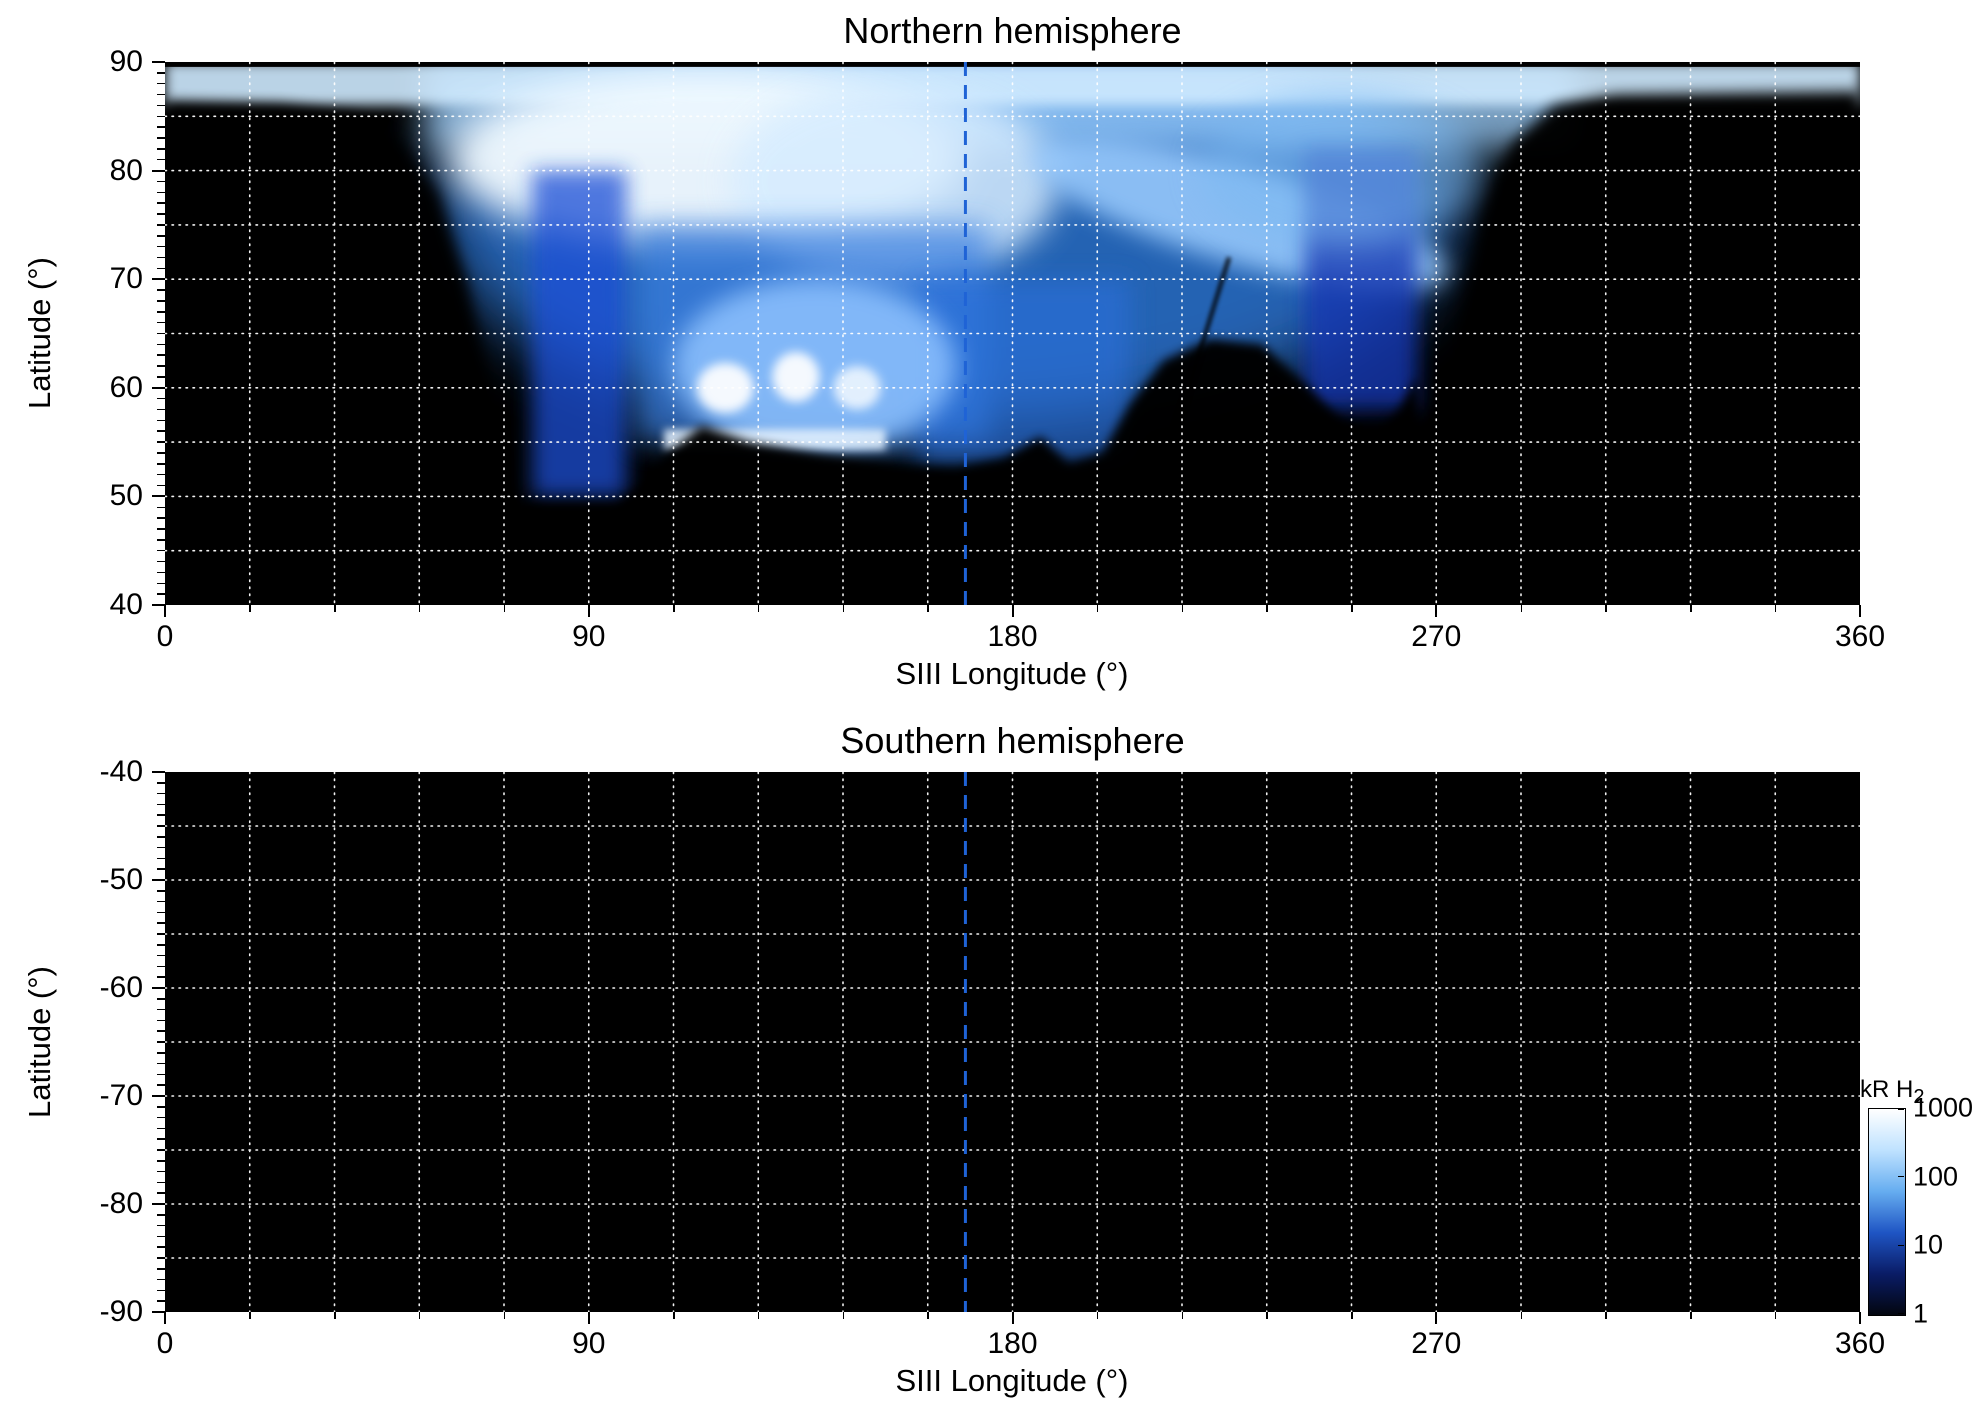  I want to click on colorbar-tick-label: 1, so click(1921, 1313).